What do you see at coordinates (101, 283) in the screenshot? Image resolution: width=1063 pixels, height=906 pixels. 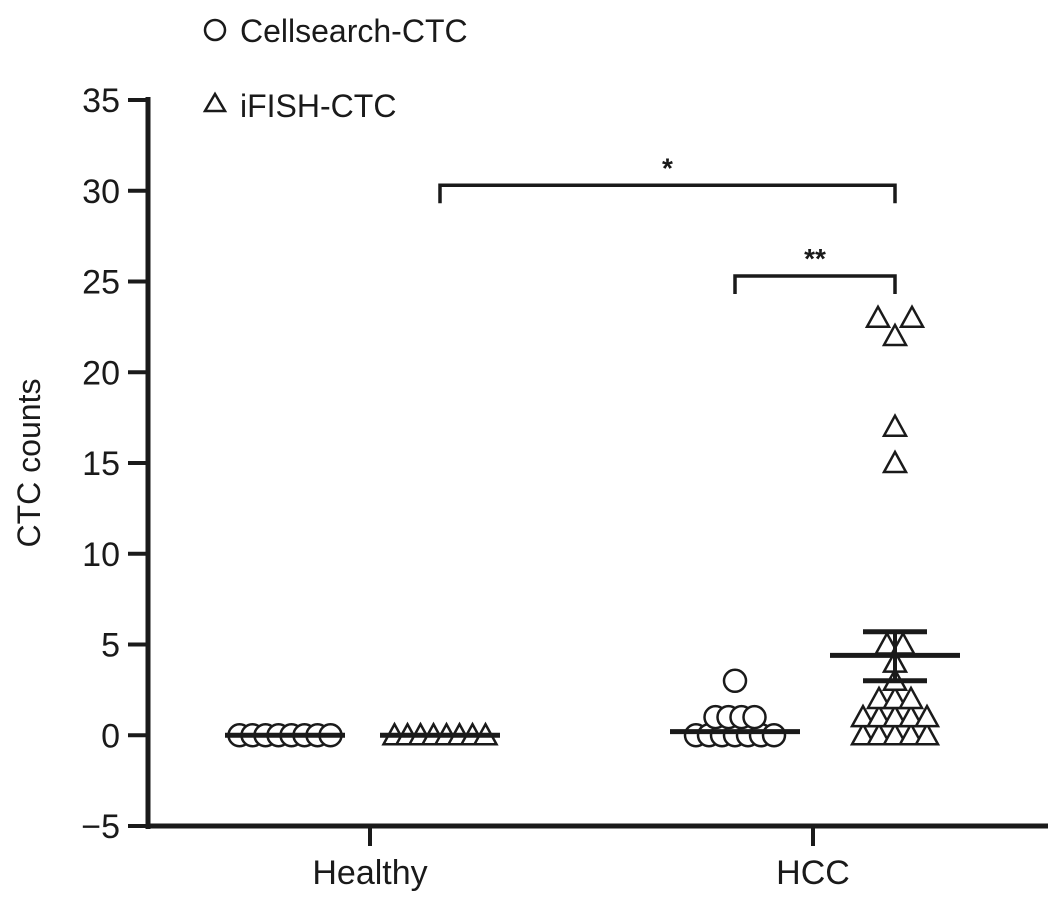 I see `y-tick-label: 25` at bounding box center [101, 283].